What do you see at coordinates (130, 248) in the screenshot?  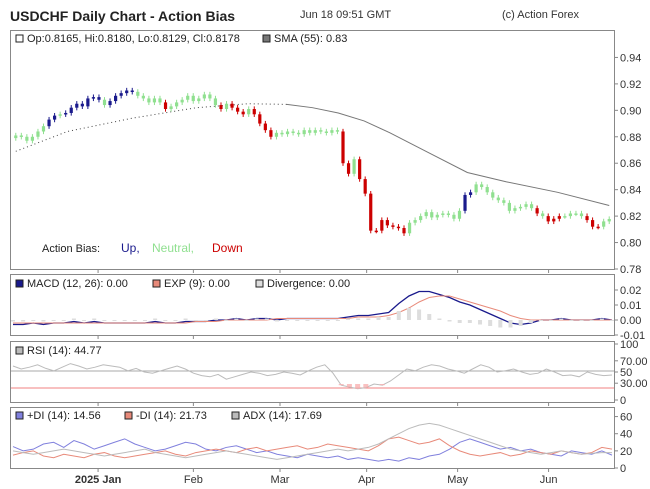 I see `action-bias-up-label: Up,` at bounding box center [130, 248].